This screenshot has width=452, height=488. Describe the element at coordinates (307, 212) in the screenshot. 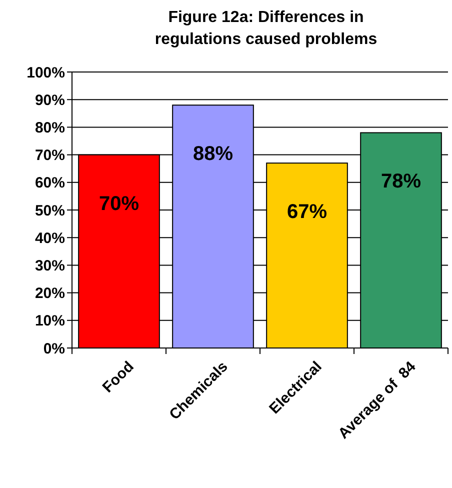

I see `data-label: 67%` at that location.